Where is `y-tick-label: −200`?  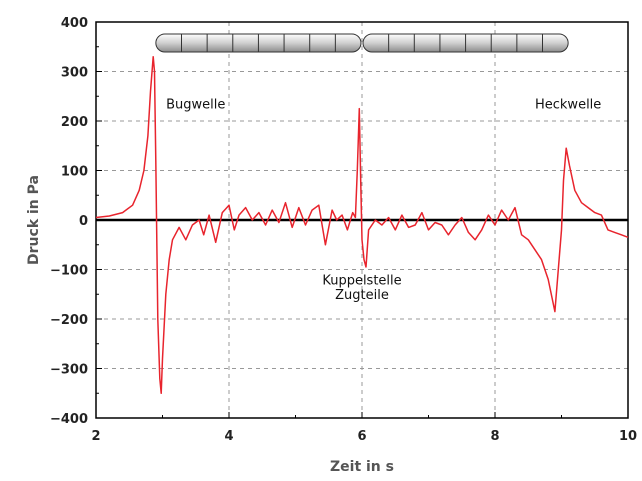 y-tick-label: −200 is located at coordinates (69, 320).